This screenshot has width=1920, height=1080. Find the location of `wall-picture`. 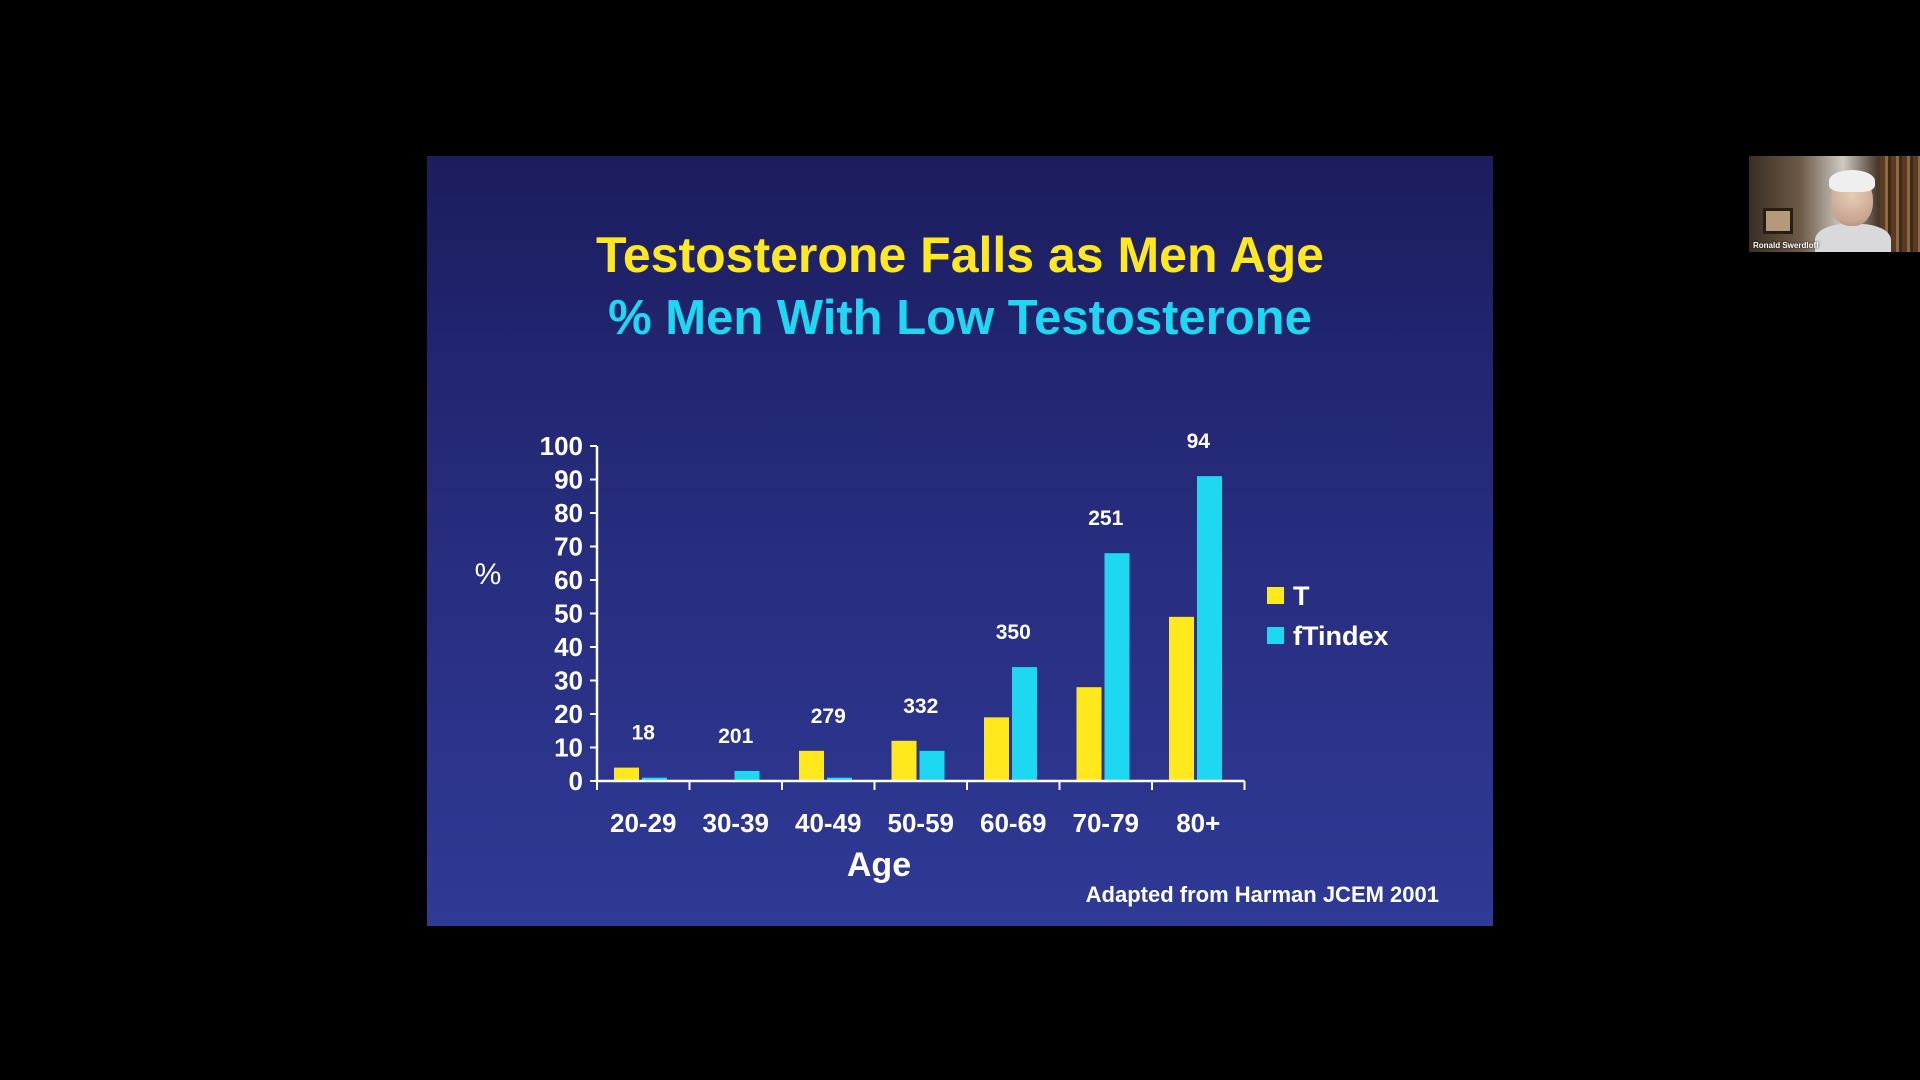

wall-picture is located at coordinates (1778, 221).